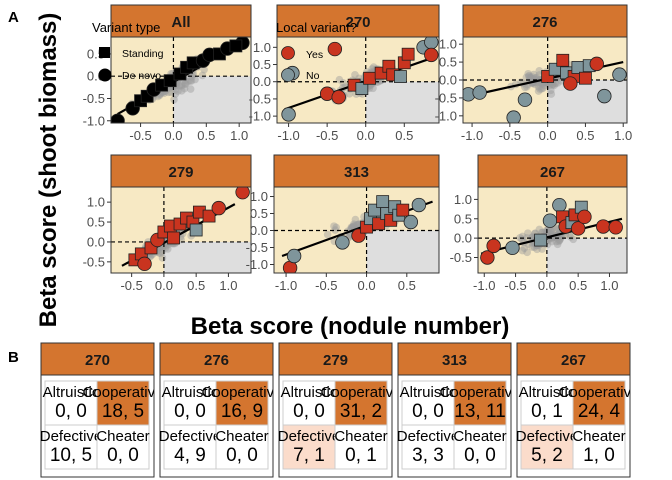 The width and height of the screenshot is (672, 480). I want to click on facet-strip-title: 270, so click(357, 22).